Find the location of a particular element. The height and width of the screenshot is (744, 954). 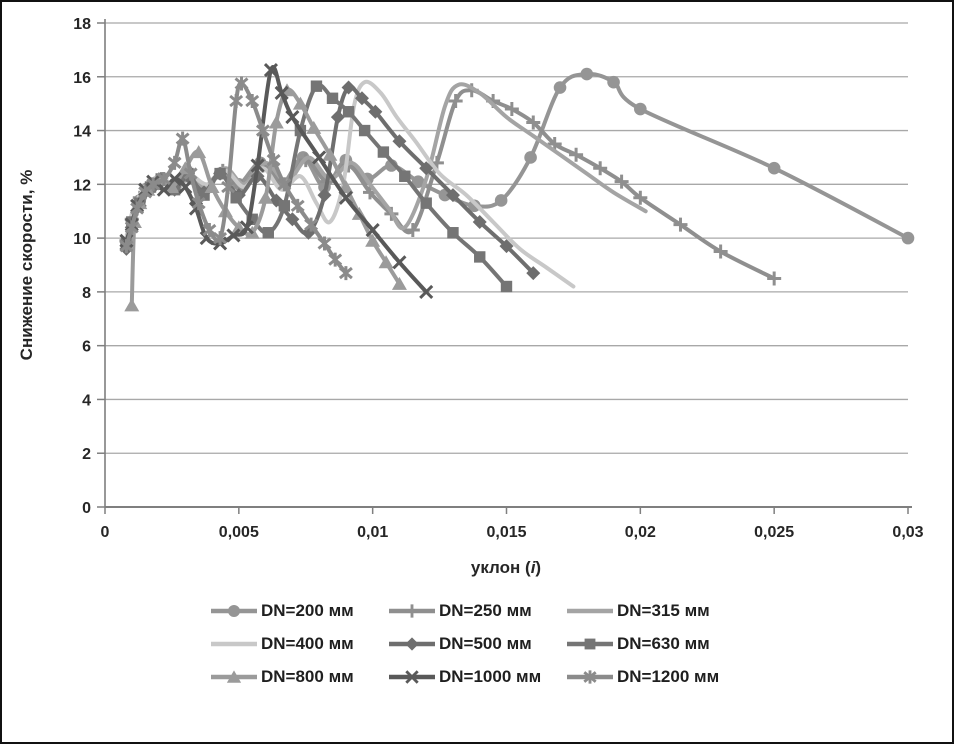

legend-row: DN=200 мм DN=250 мм DN=315 мм is located at coordinates (477, 611).